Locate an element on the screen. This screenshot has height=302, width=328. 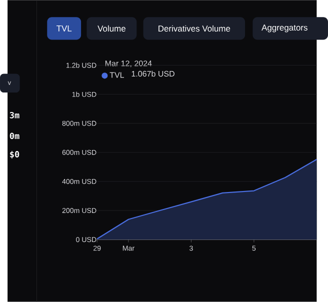
text: 0m is located at coordinates (15, 136).